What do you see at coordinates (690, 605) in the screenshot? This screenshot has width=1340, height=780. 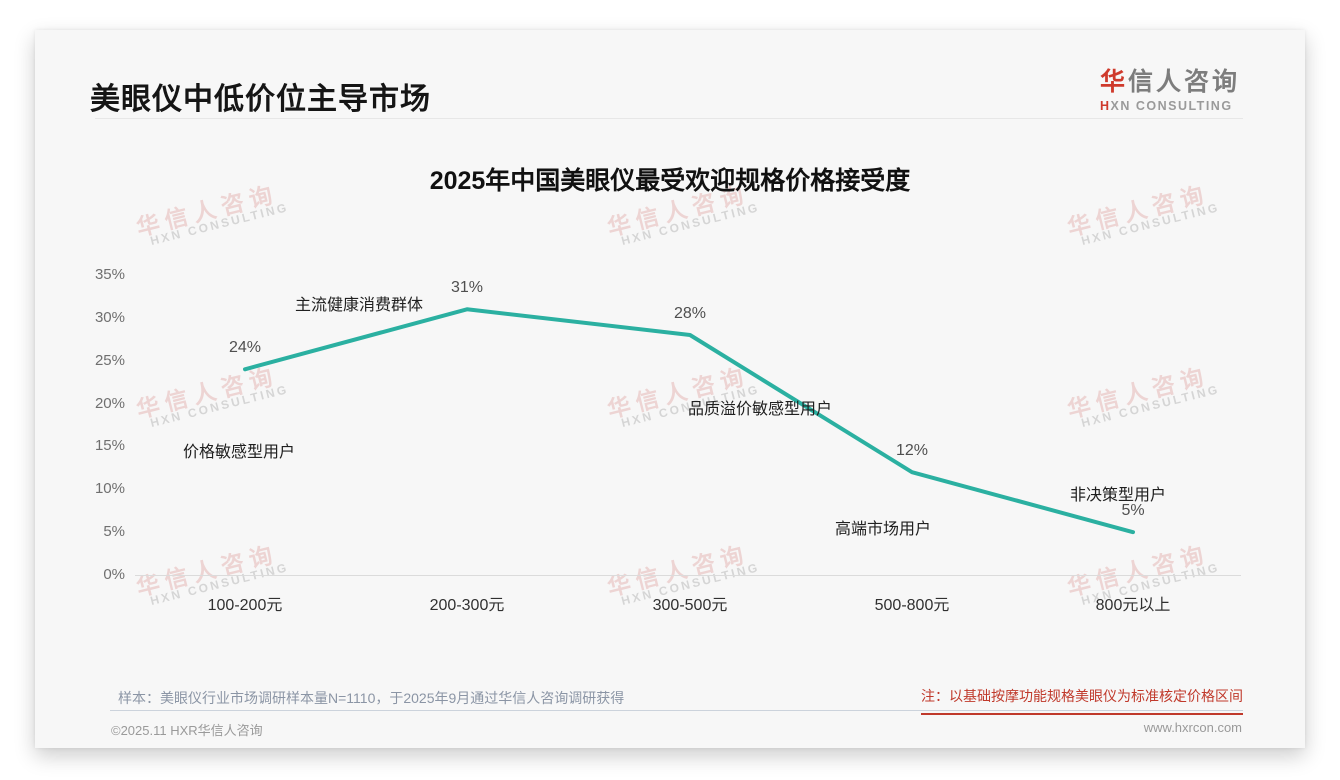 I see `x-axis-category-label: 300-500元` at bounding box center [690, 605].